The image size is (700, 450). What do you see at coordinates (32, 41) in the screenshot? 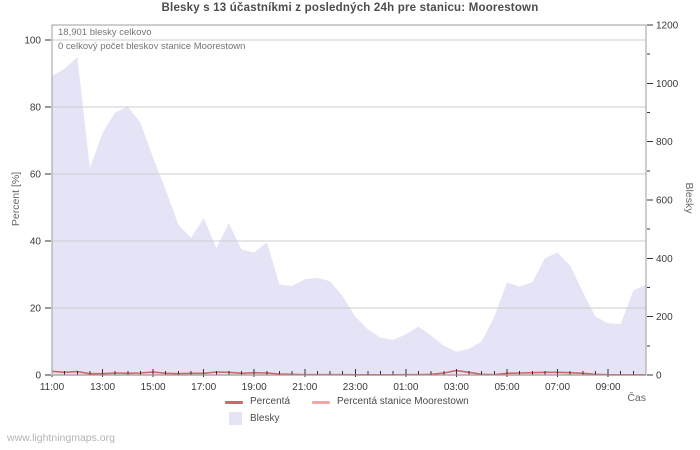
I see `y-left-tick-label: 100` at bounding box center [32, 41].